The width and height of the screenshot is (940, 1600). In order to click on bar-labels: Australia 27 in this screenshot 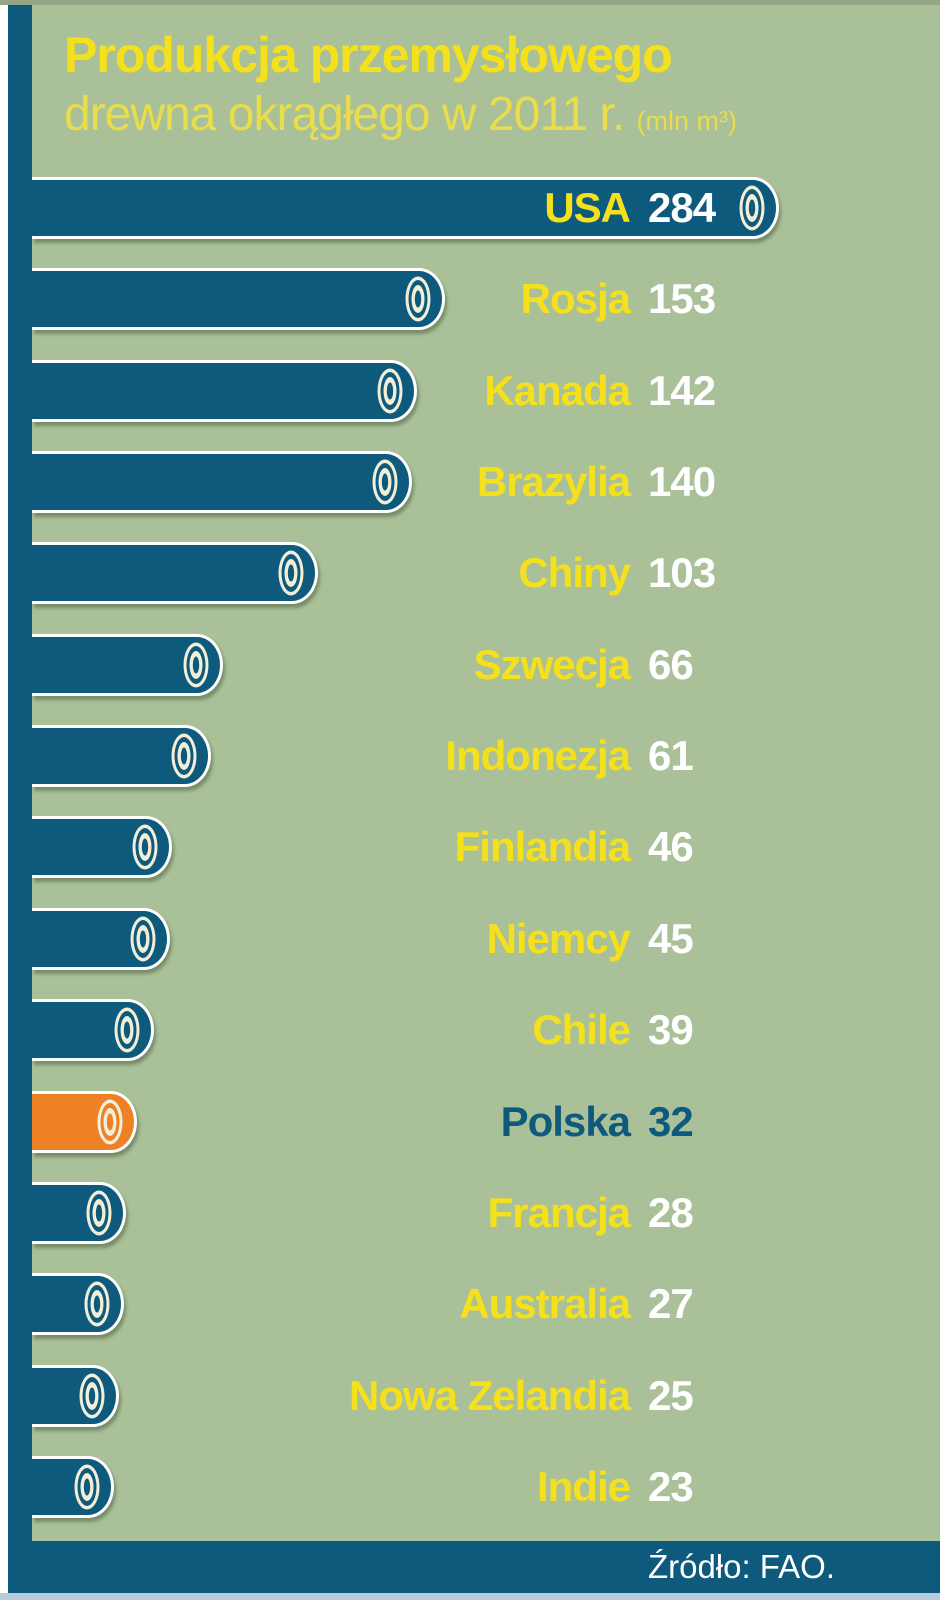, I will do `click(470, 1304)`.